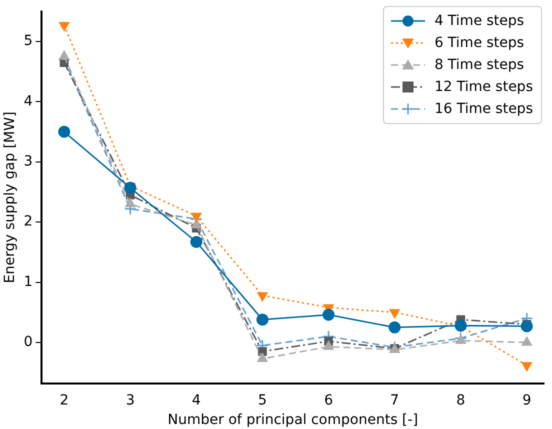 Image resolution: width=552 pixels, height=429 pixels. What do you see at coordinates (196, 400) in the screenshot?
I see `x-tick-label: 4` at bounding box center [196, 400].